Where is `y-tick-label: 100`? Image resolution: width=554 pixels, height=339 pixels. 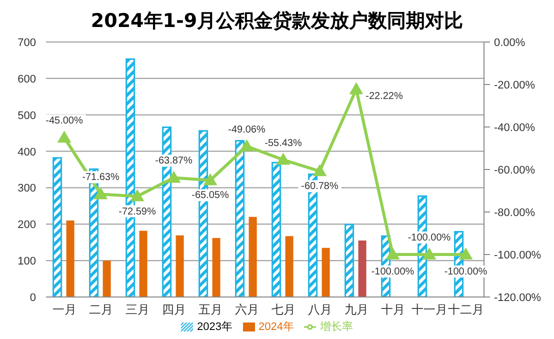 y-tick-label: 100 is located at coordinates (27, 262).